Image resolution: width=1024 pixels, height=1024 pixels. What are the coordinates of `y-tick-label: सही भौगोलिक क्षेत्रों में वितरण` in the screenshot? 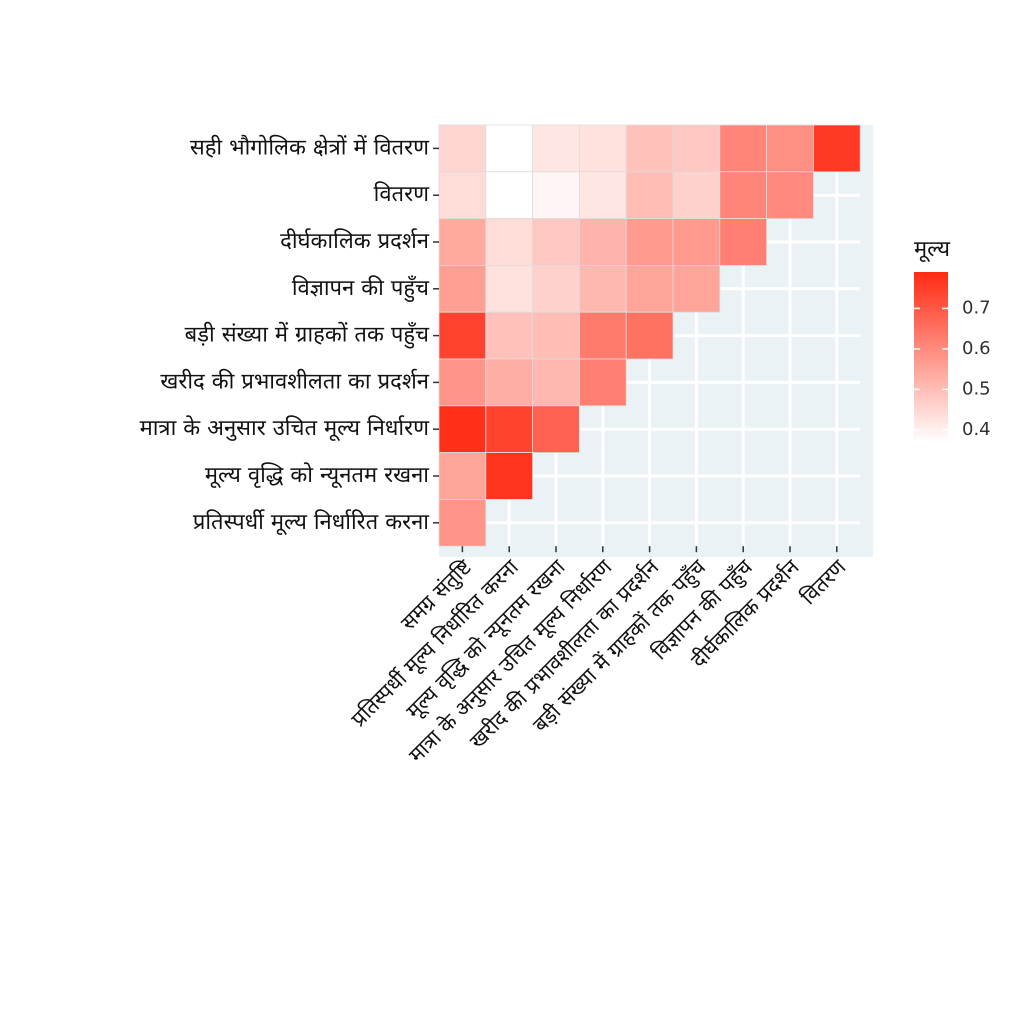 It's located at (310, 147).